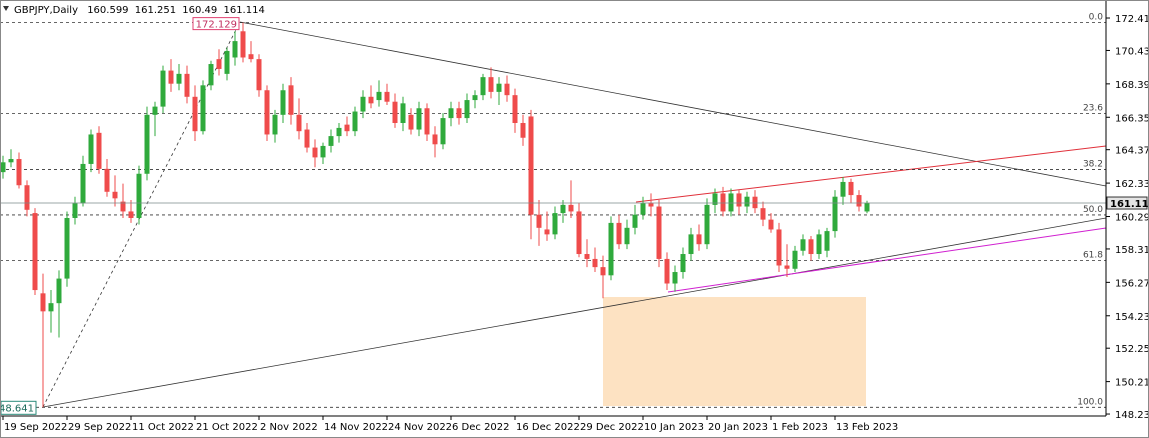 The height and width of the screenshot is (438, 1149). Describe the element at coordinates (6, 8) in the screenshot. I see `symbol-icon` at that location.